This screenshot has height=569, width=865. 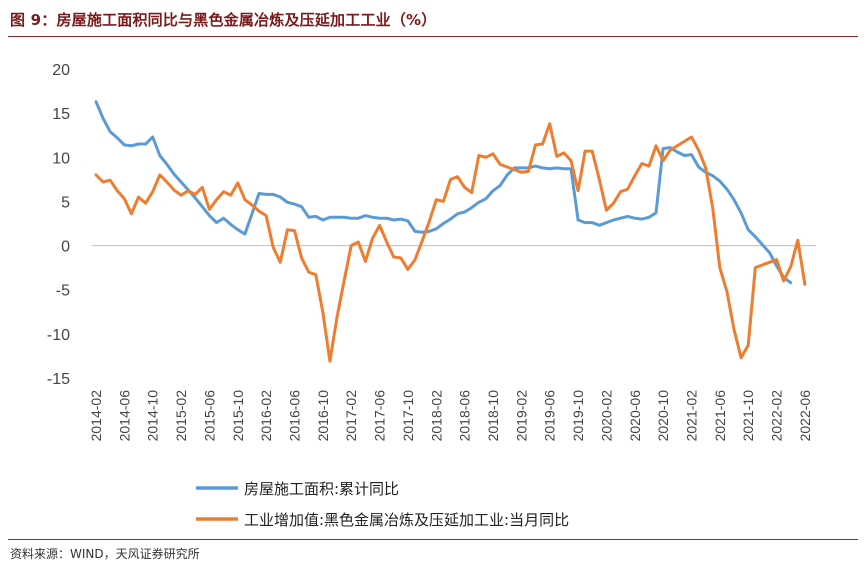 I want to click on x-tick-label: 2022-02, so click(x=777, y=416).